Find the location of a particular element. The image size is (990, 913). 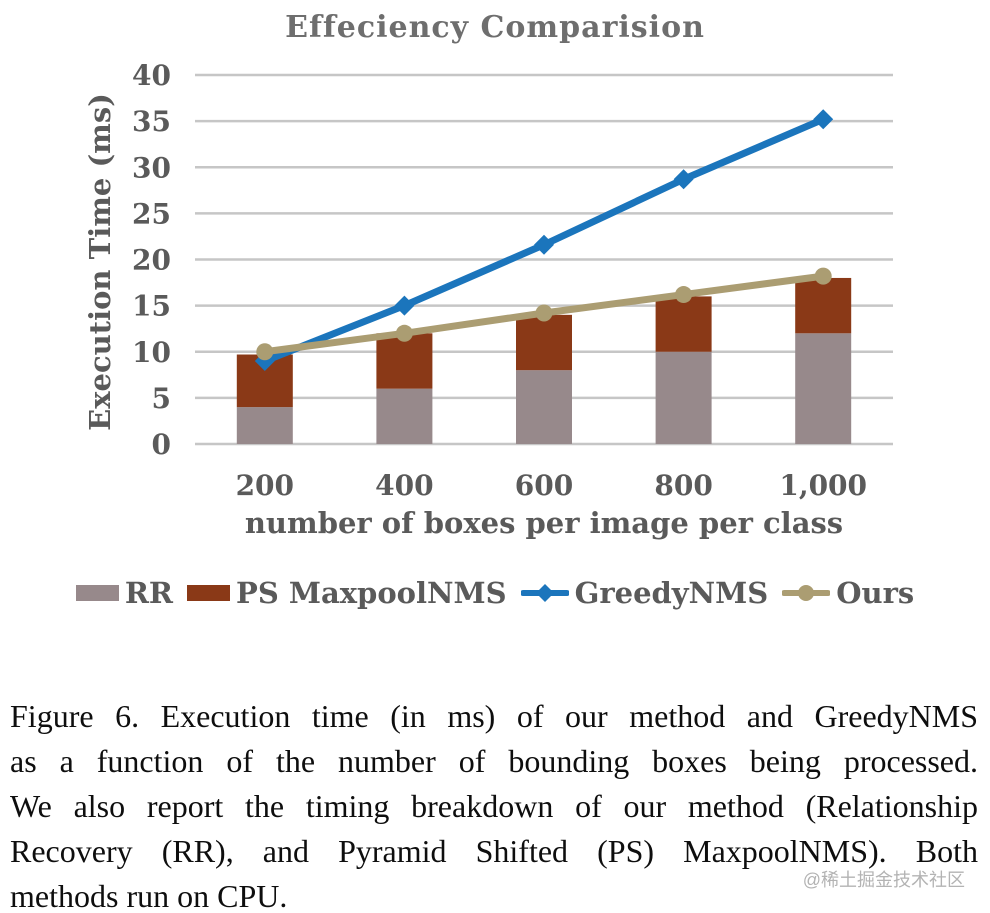

y-tick-label: 20 is located at coordinates (151, 260).